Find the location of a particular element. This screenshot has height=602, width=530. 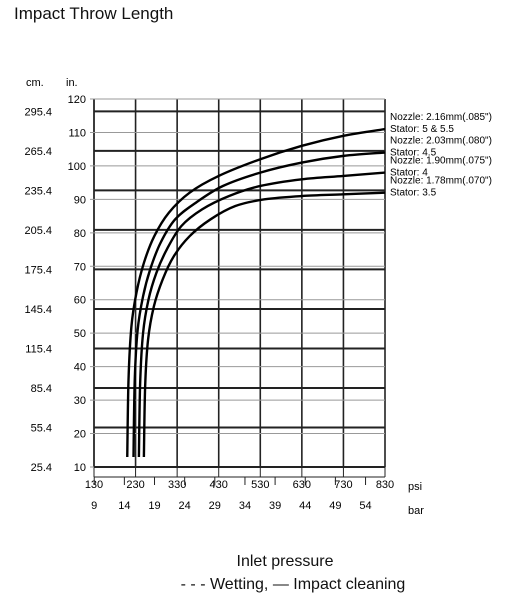

bar-tick-label: 24 is located at coordinates (185, 506).